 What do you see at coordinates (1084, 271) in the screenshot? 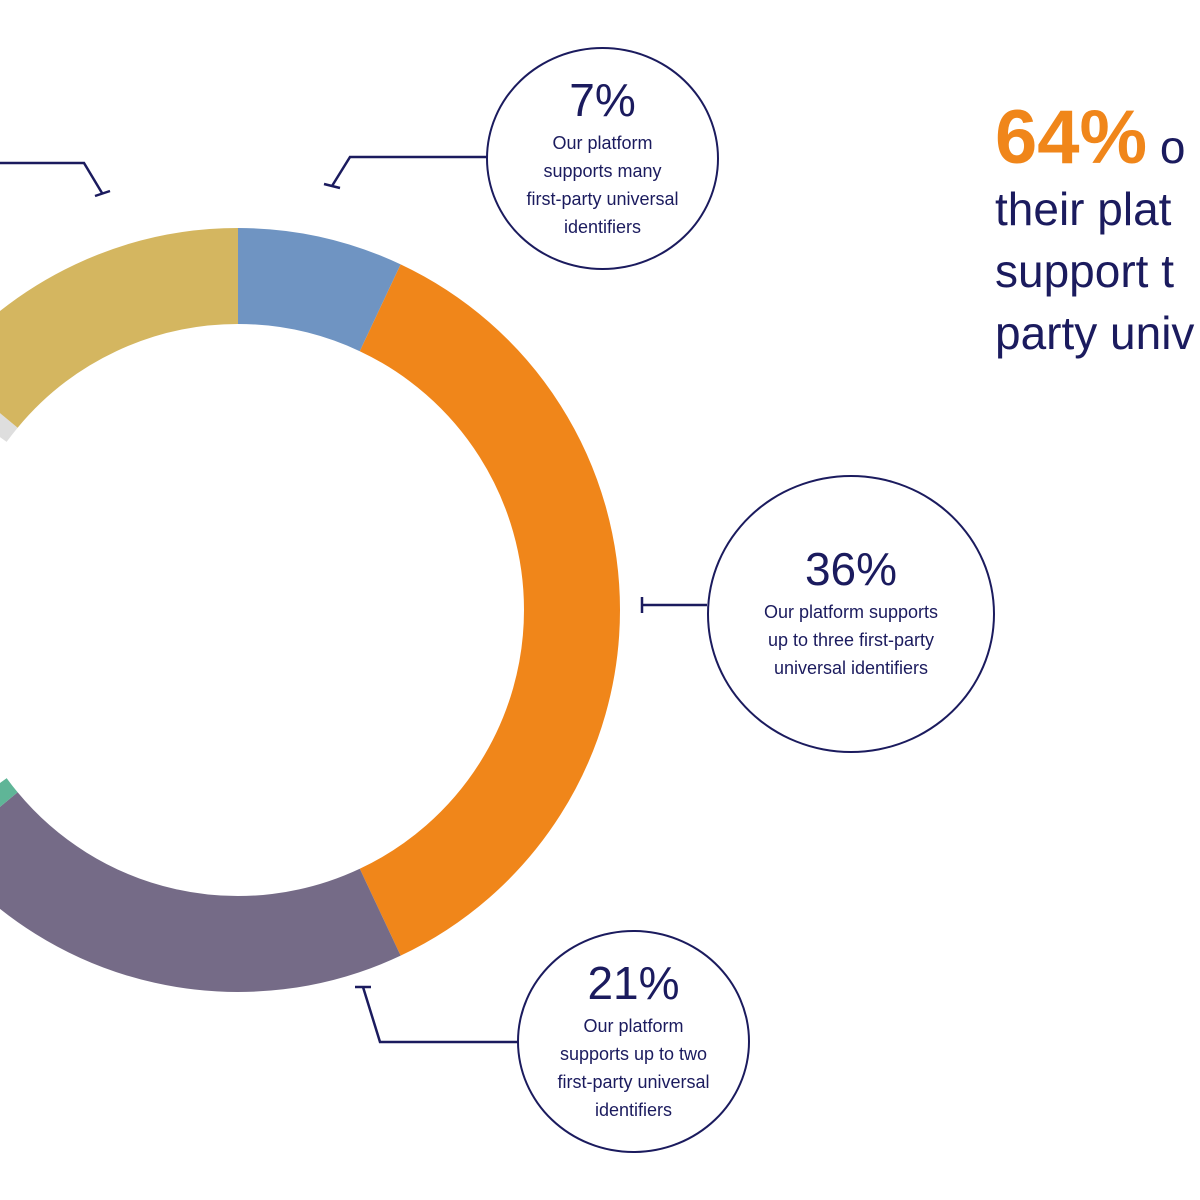
I see `headline-line-3: support t` at bounding box center [1084, 271].